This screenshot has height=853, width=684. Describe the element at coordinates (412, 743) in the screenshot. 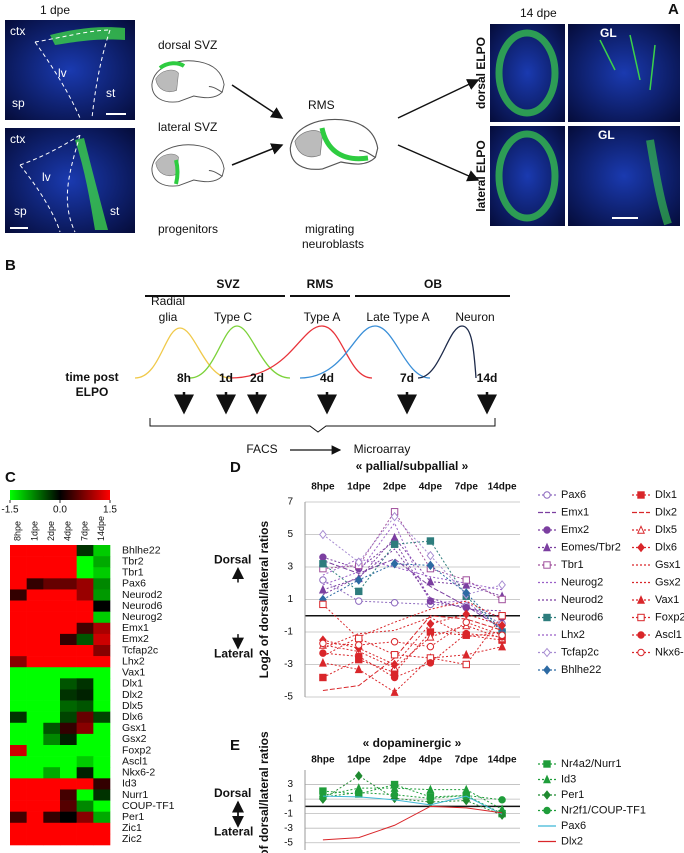

I see `chart-title: « dopaminergic »` at that location.